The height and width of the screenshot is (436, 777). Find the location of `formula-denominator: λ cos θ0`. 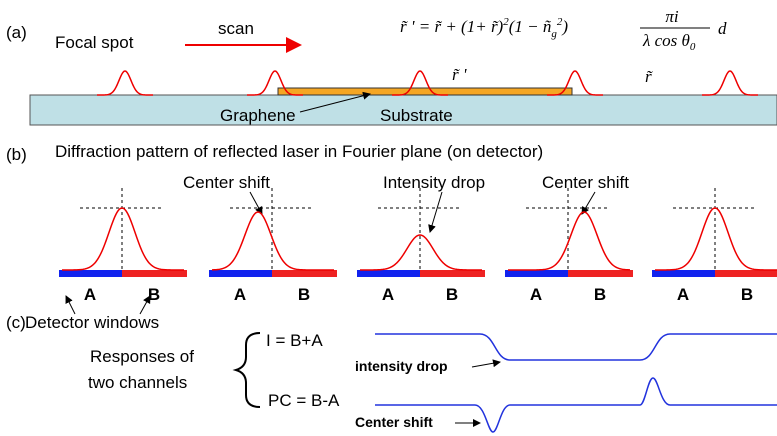

formula-denominator: λ cos θ0 is located at coordinates (669, 42).